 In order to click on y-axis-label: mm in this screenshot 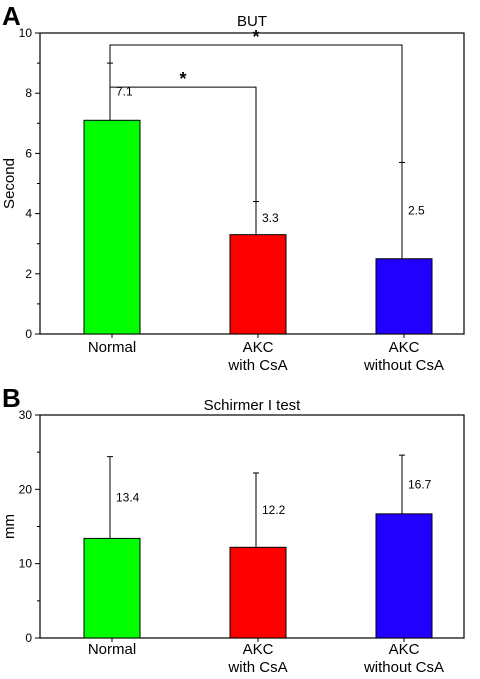, I will do `click(9, 526)`.